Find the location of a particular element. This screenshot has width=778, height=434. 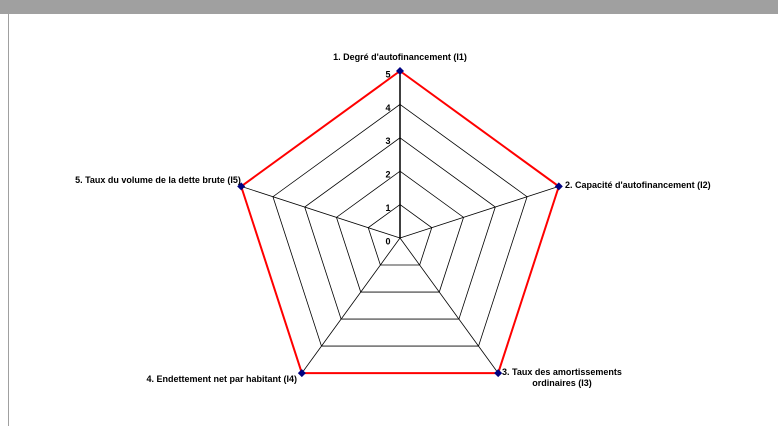

axis-label: 2. Capacité d'autofinancement (I2) is located at coordinates (638, 185).